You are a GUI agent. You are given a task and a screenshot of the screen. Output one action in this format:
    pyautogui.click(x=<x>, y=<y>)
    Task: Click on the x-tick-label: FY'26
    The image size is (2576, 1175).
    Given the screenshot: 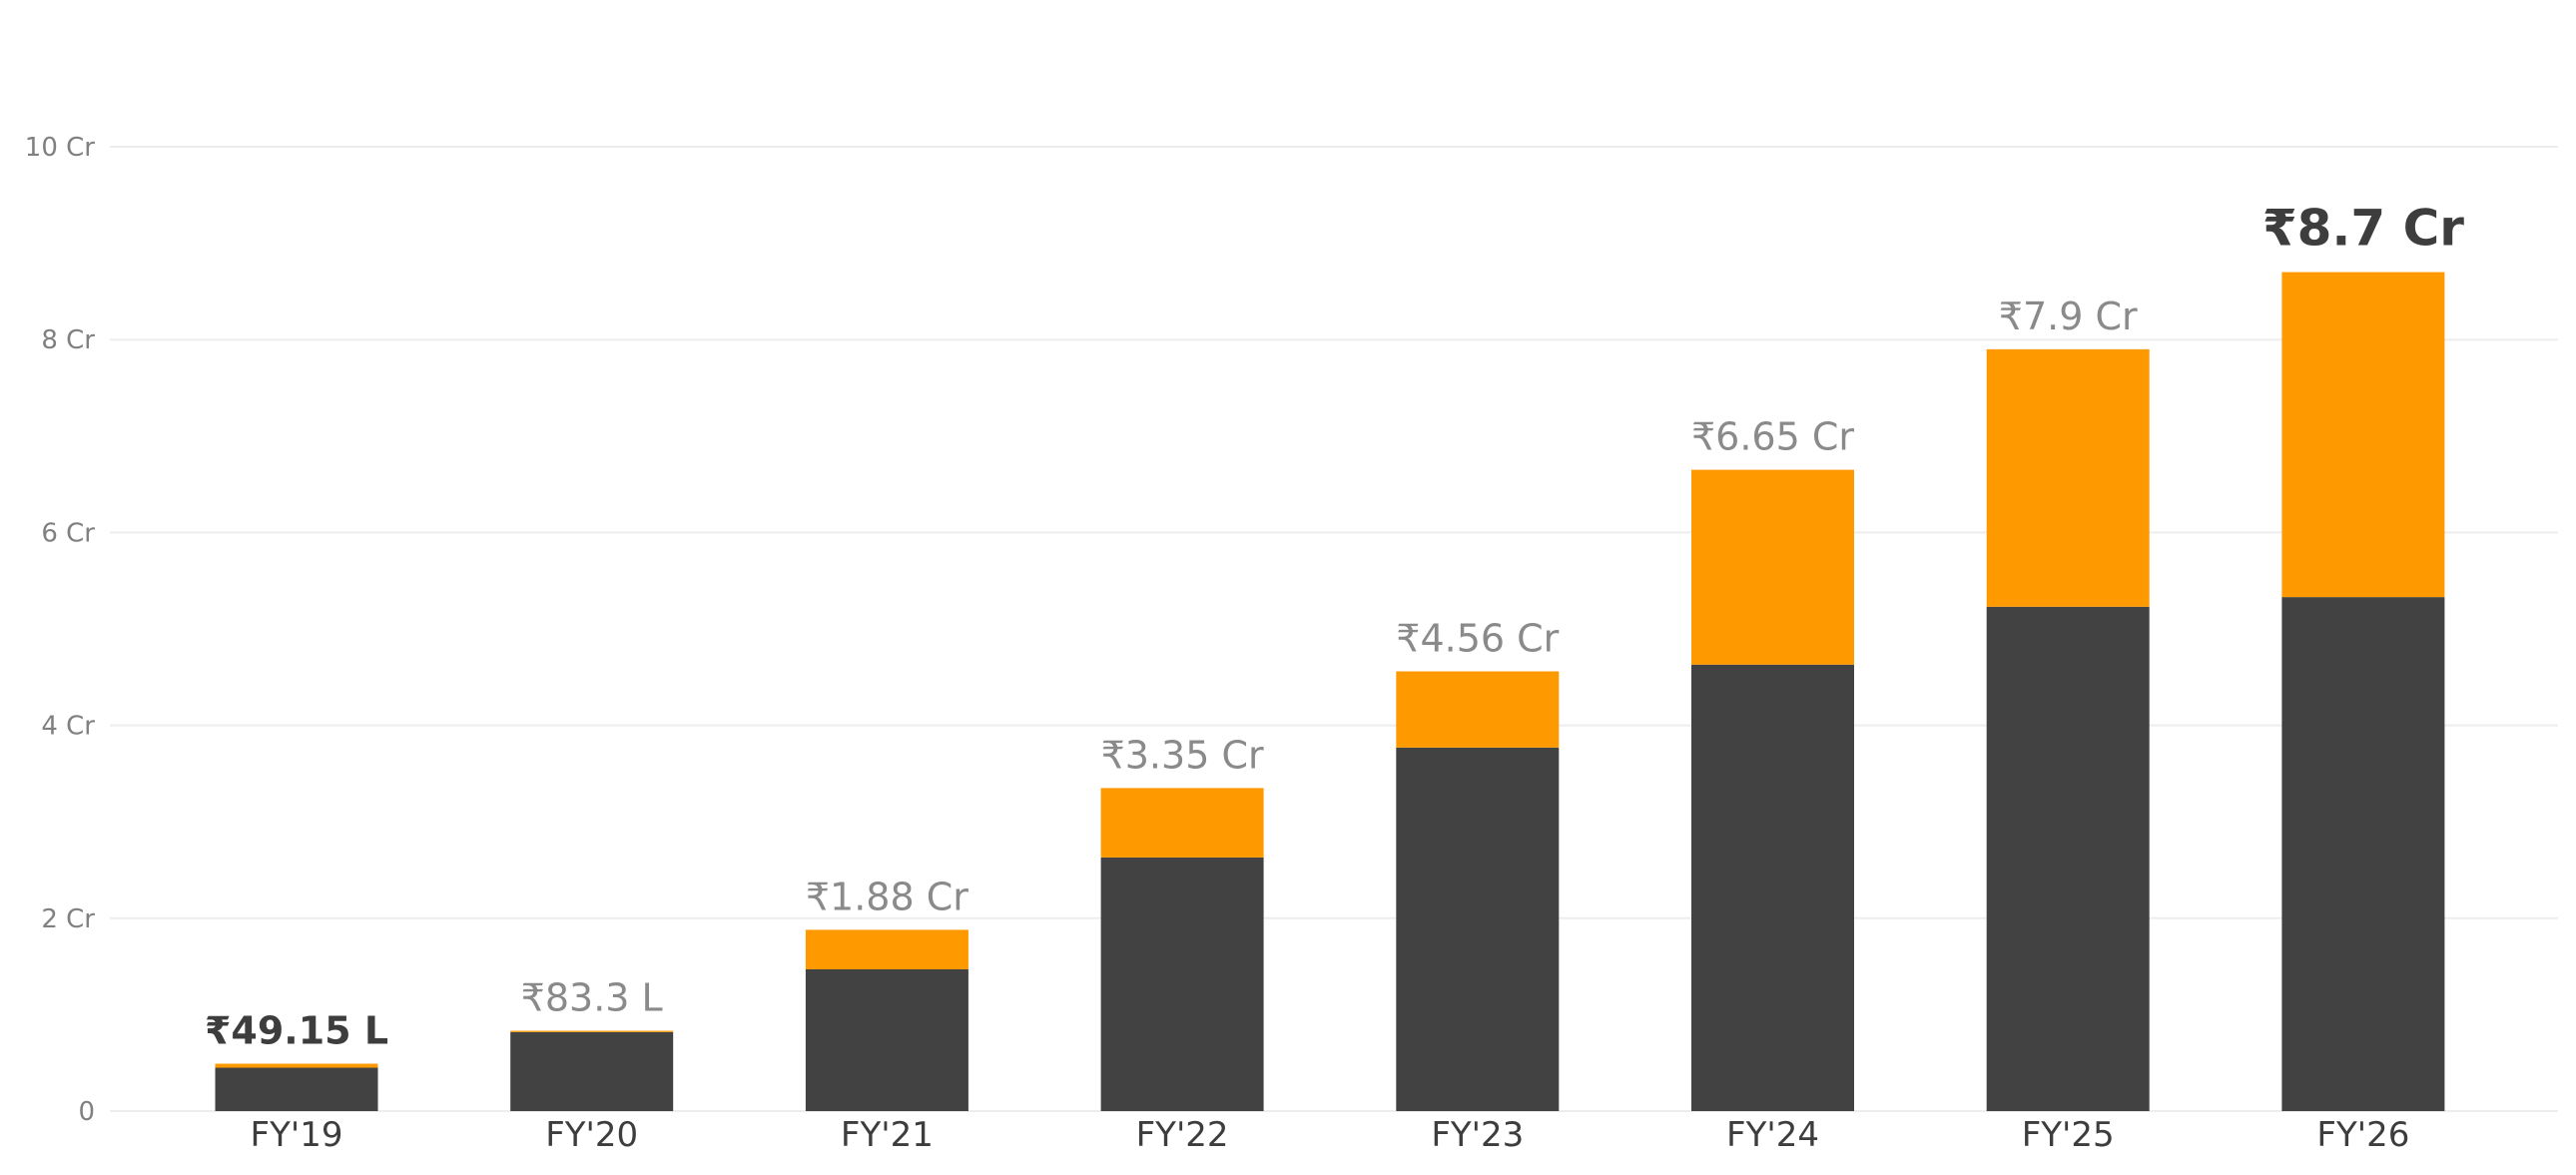 What is the action you would take?
    pyautogui.click(x=2362, y=1135)
    